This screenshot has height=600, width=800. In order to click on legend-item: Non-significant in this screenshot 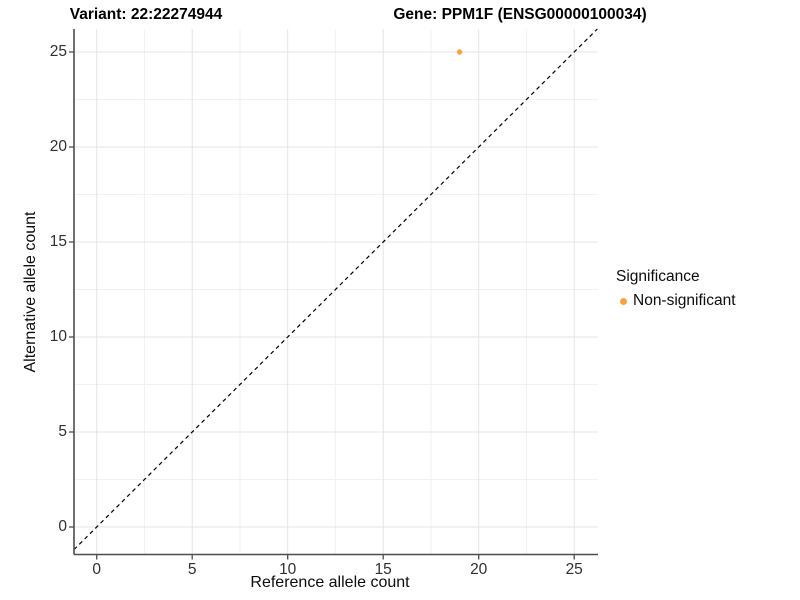, I will do `click(675, 301)`.